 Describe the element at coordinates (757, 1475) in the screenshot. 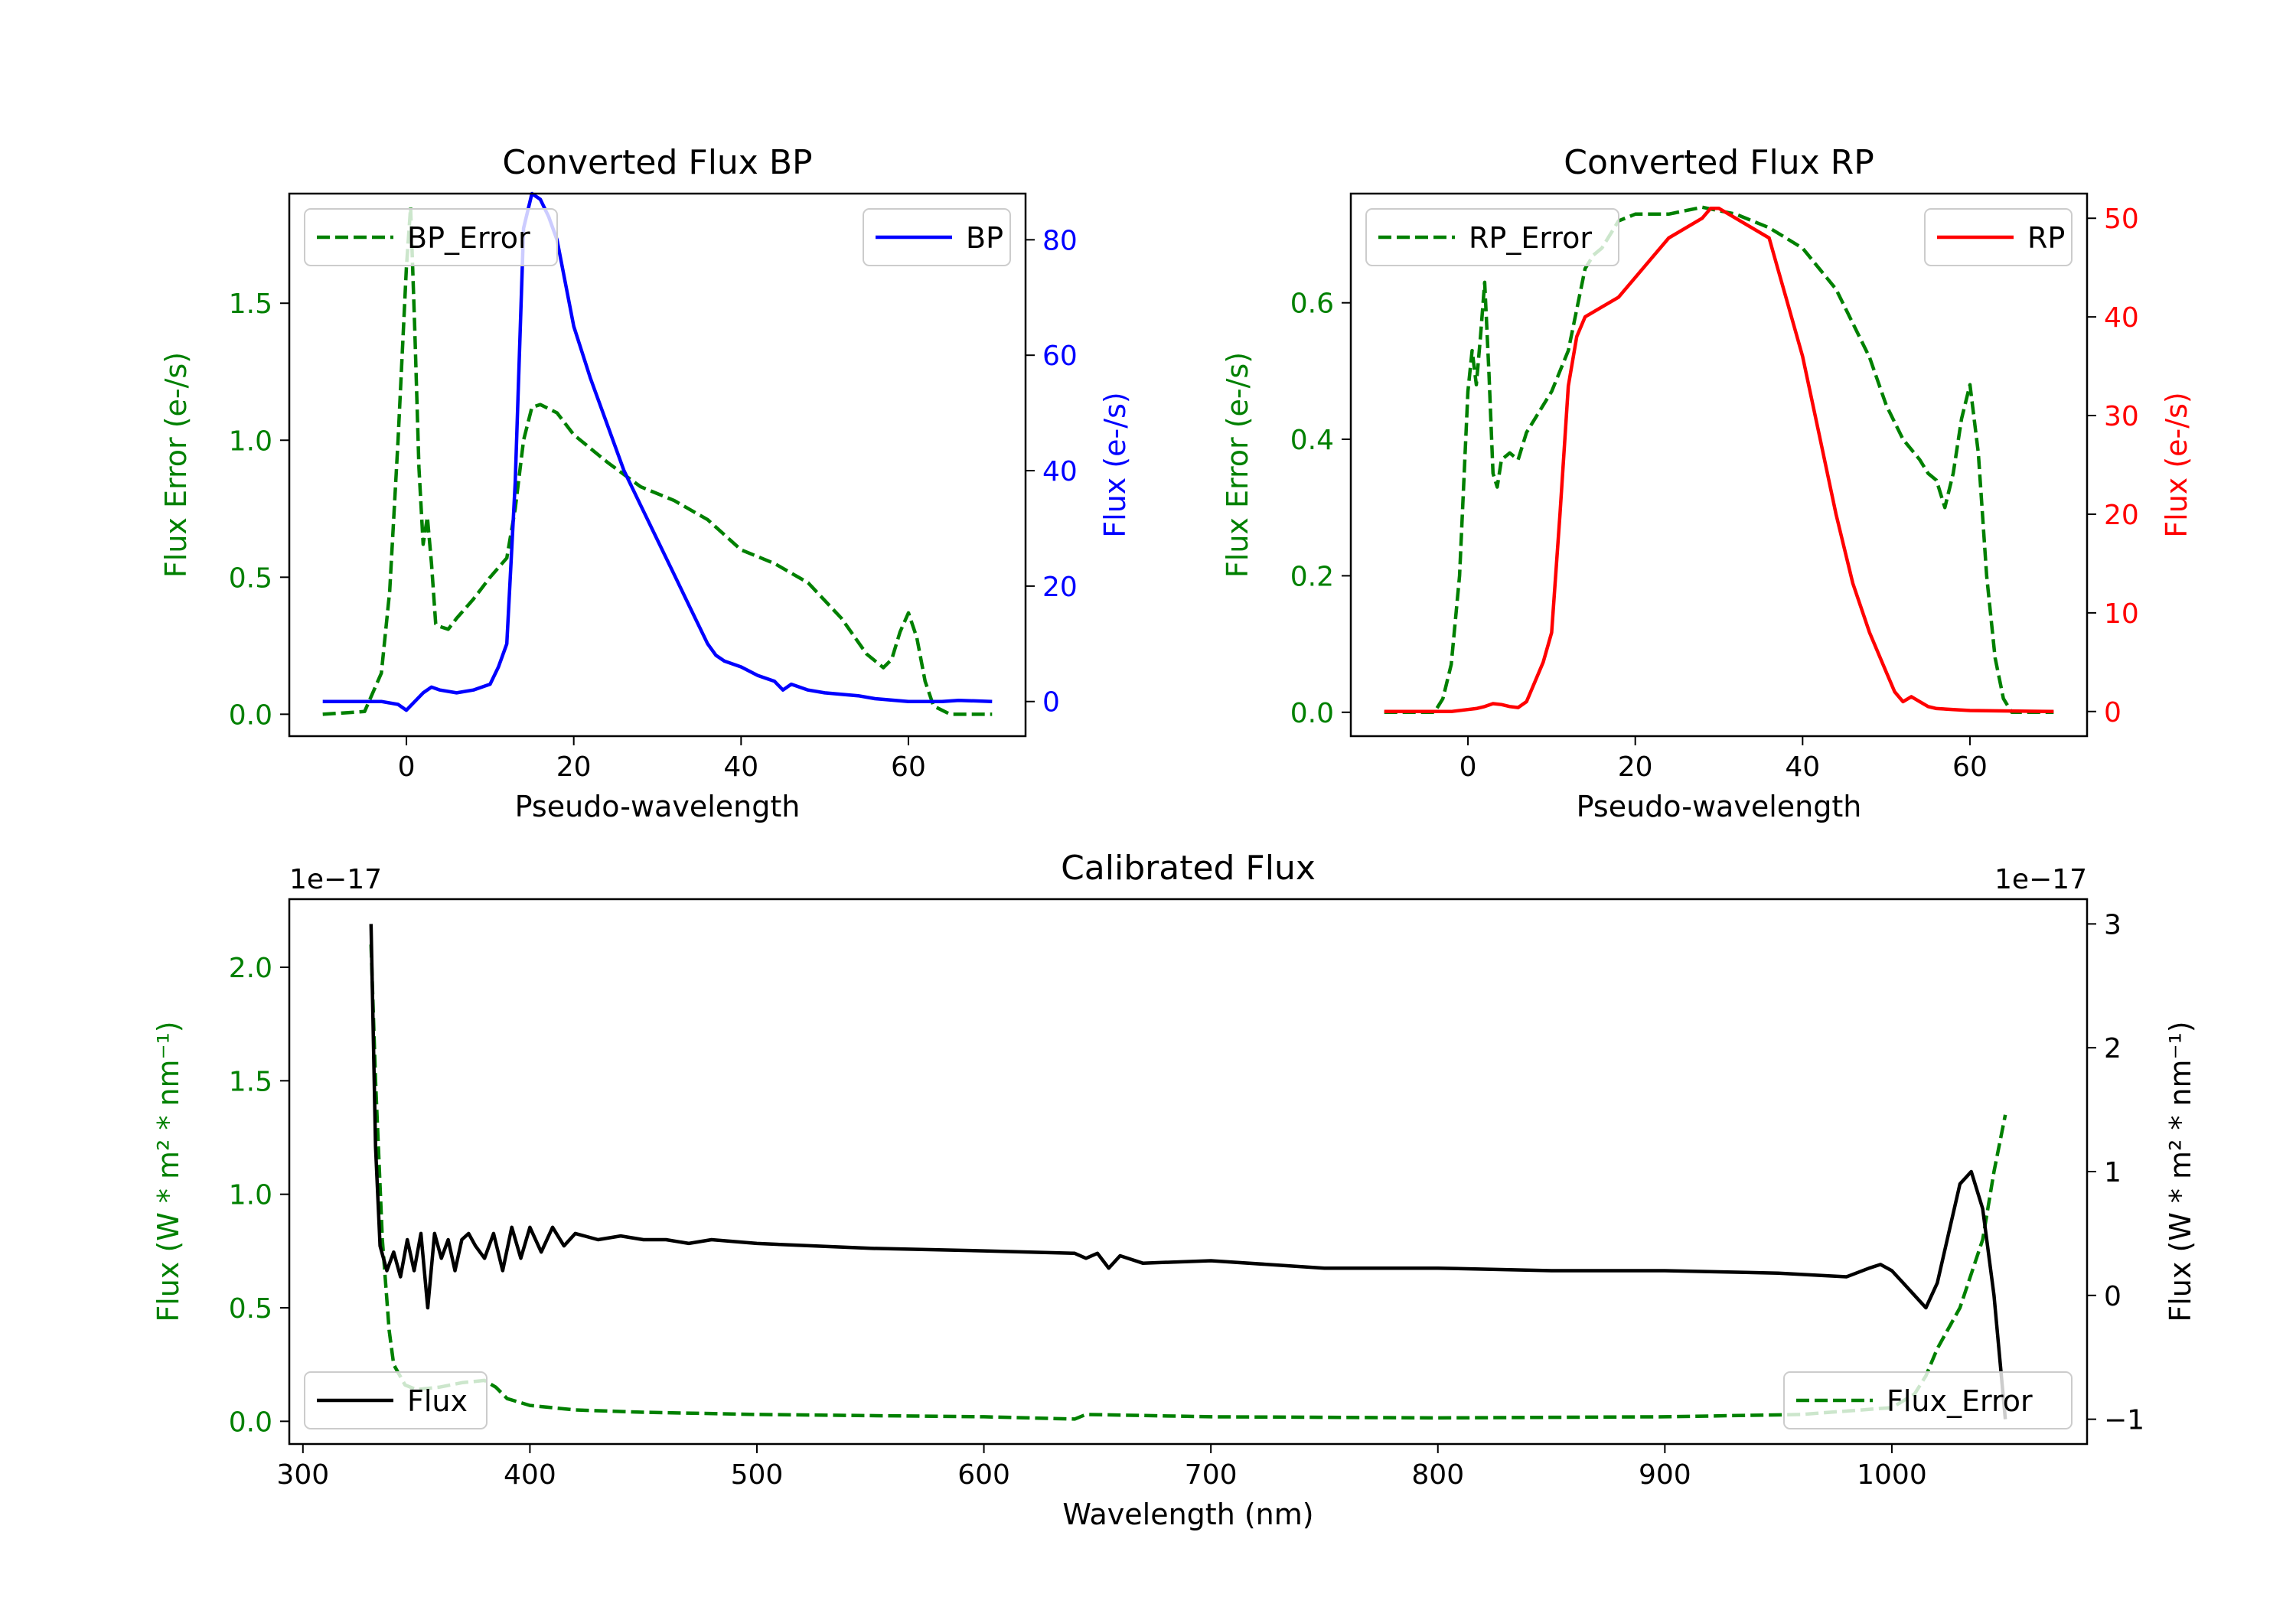

I see `x-tick-label: 500` at that location.